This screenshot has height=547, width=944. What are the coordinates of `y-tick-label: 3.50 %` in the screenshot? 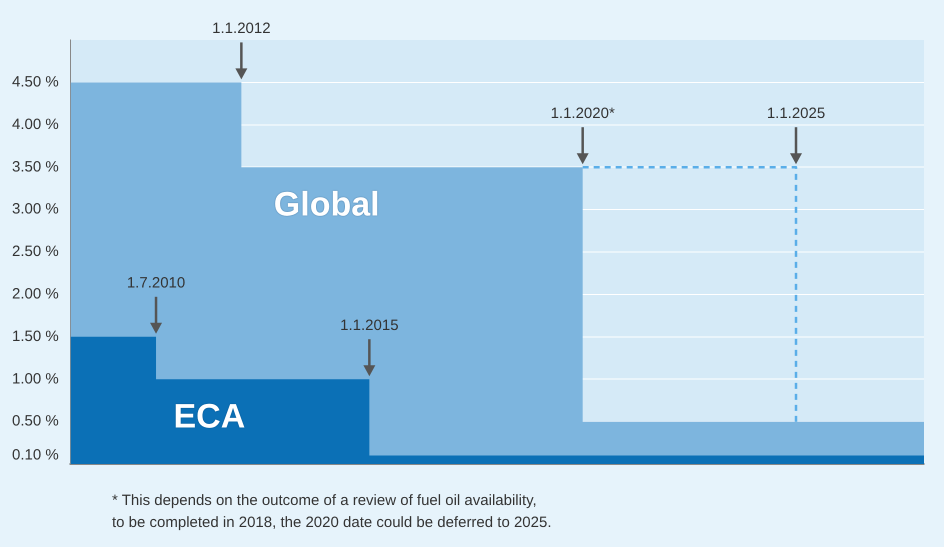 It's located at (35, 167).